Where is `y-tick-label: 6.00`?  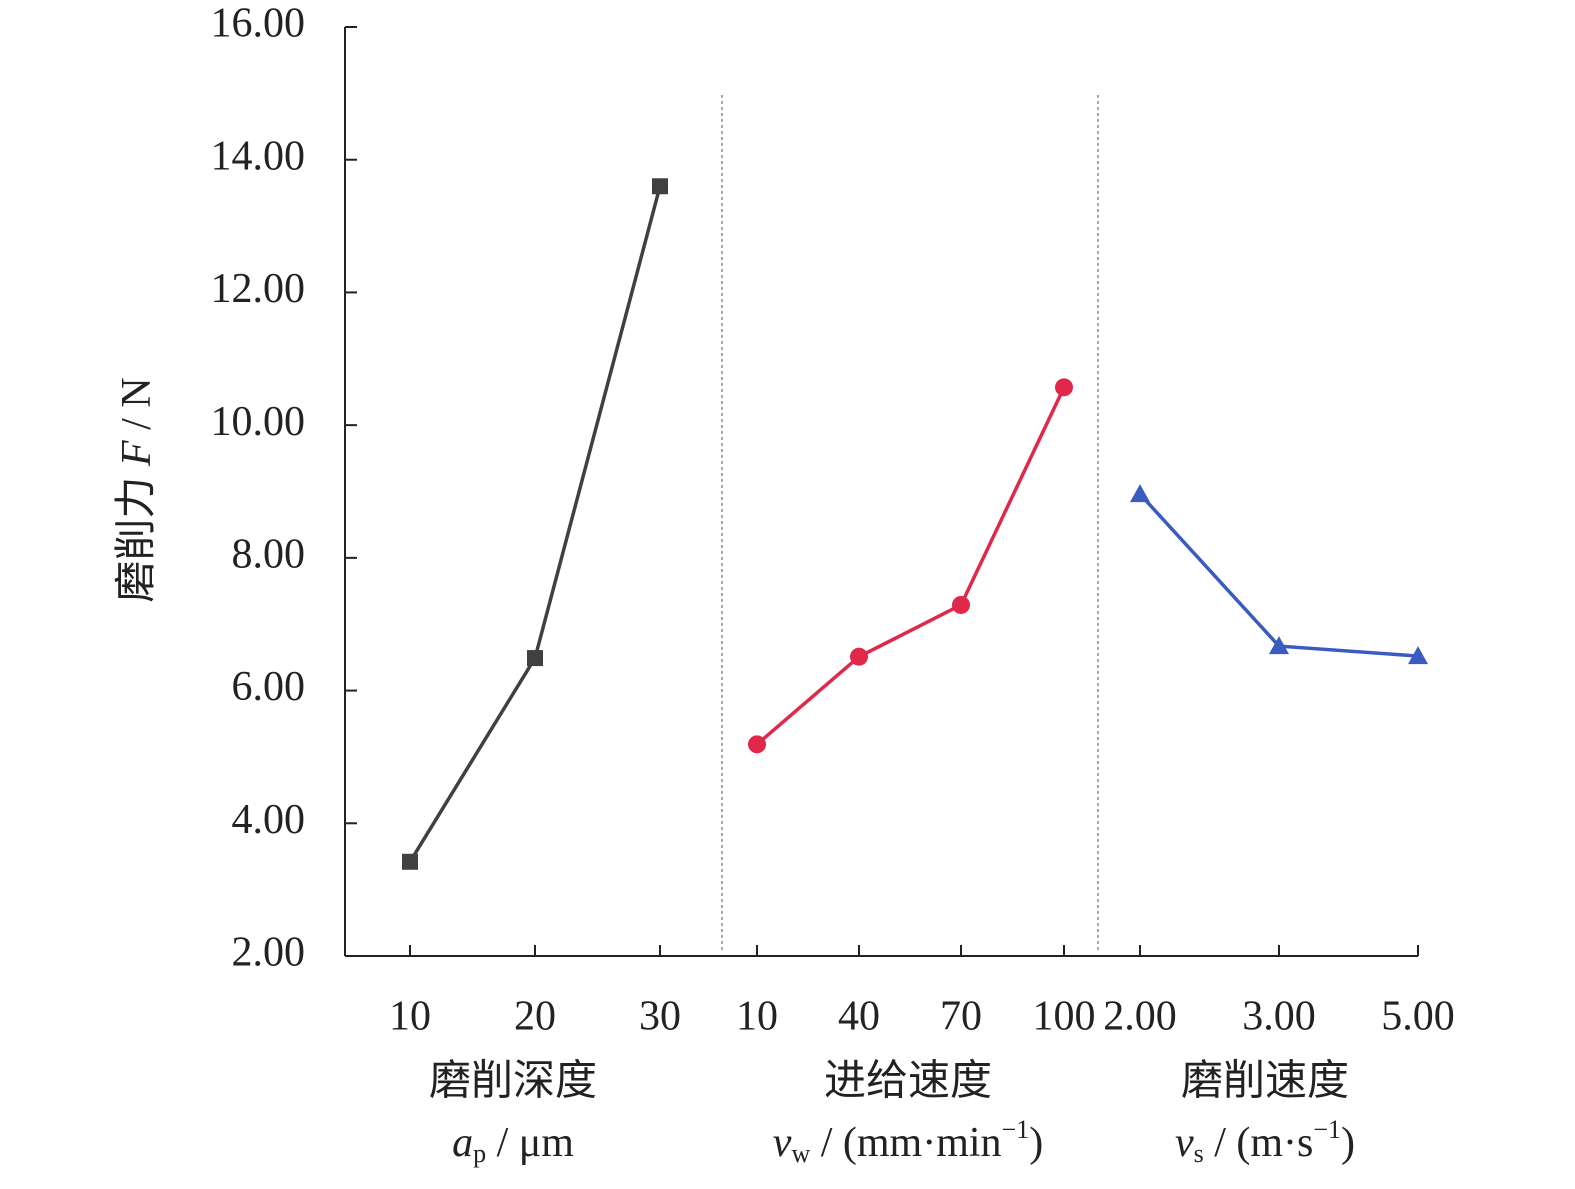
y-tick-label: 6.00 is located at coordinates (269, 687).